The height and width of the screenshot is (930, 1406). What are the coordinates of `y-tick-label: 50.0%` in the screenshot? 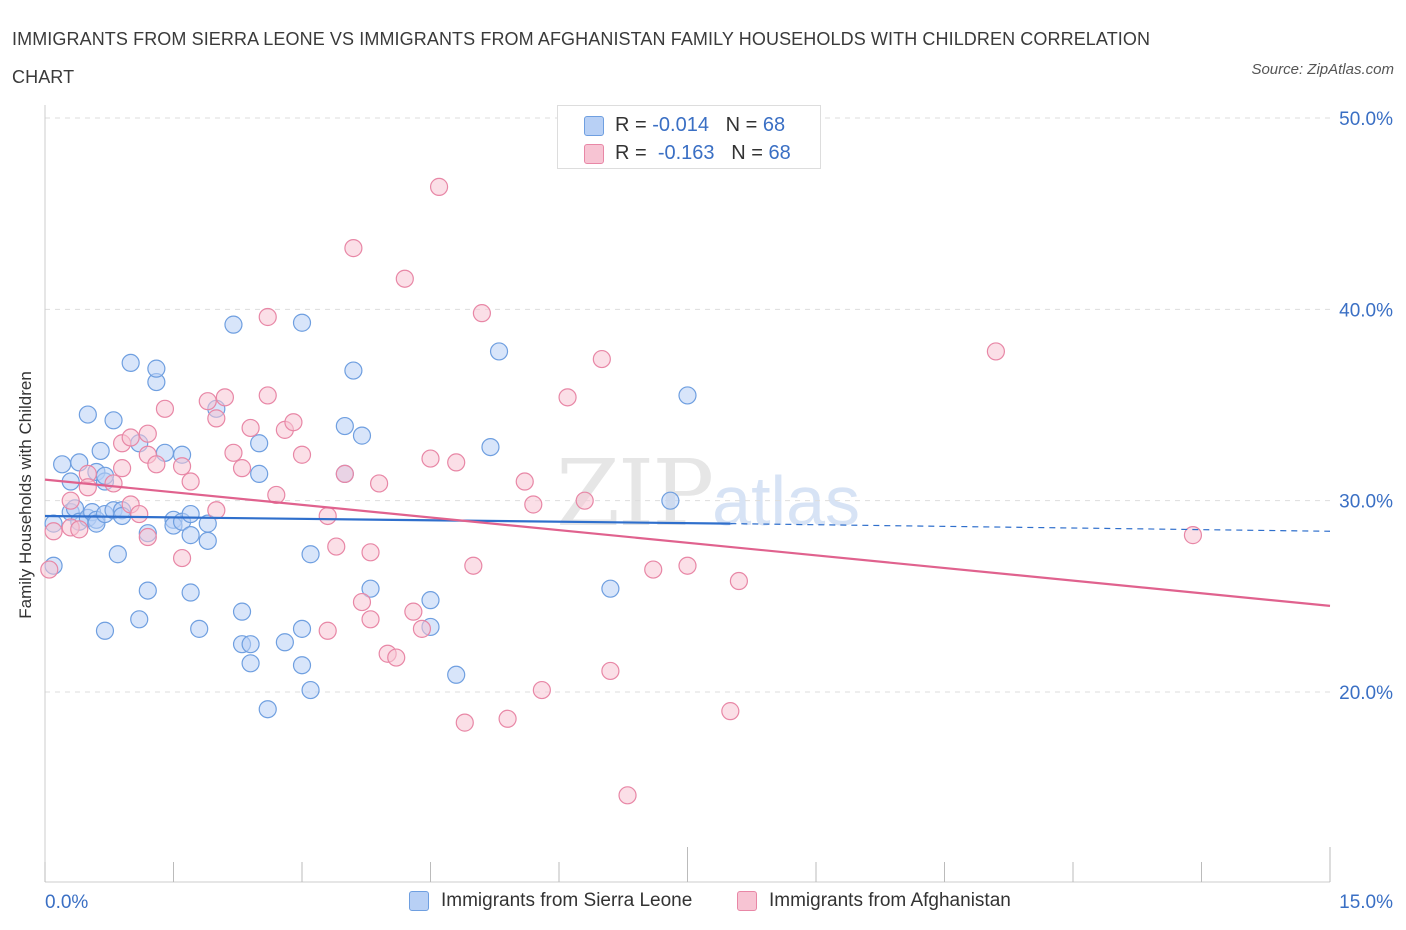 It's located at (1366, 119).